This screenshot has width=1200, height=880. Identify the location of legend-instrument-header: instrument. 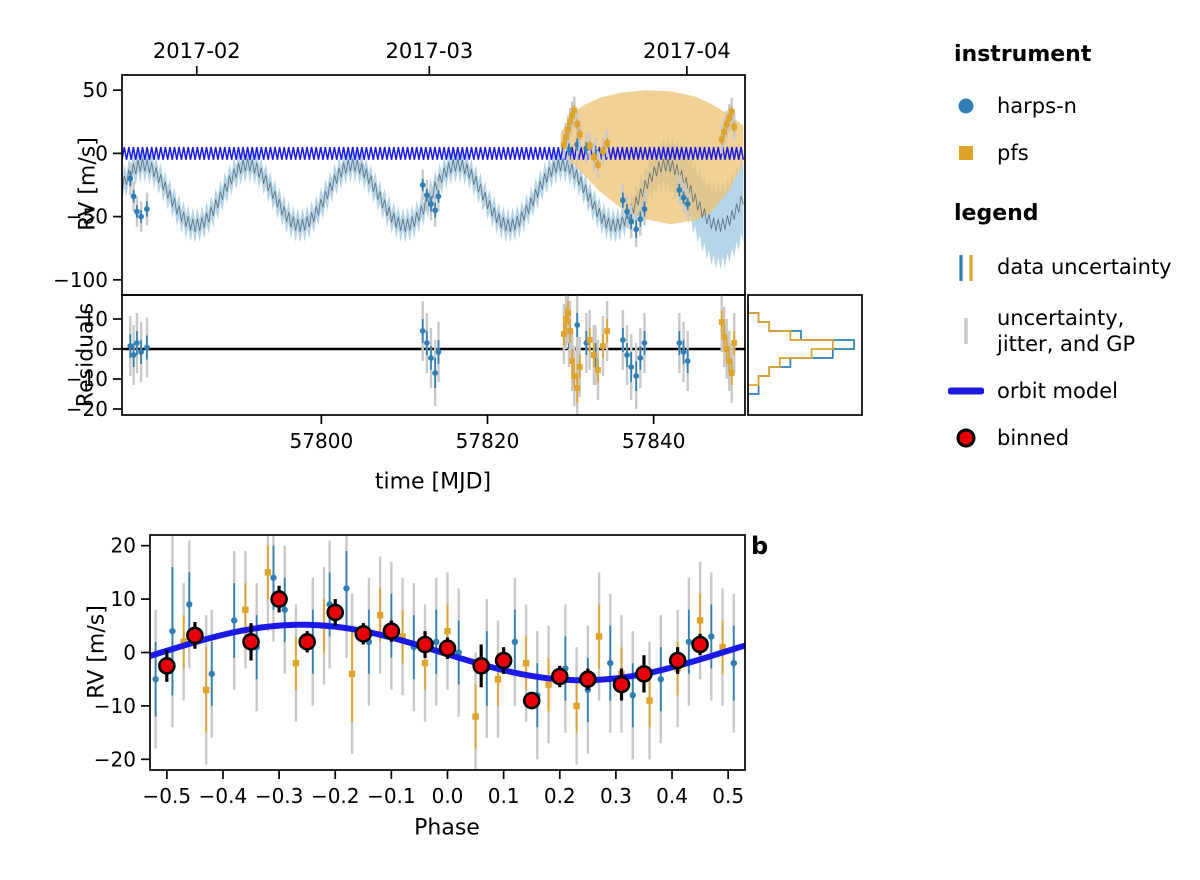
(1023, 54).